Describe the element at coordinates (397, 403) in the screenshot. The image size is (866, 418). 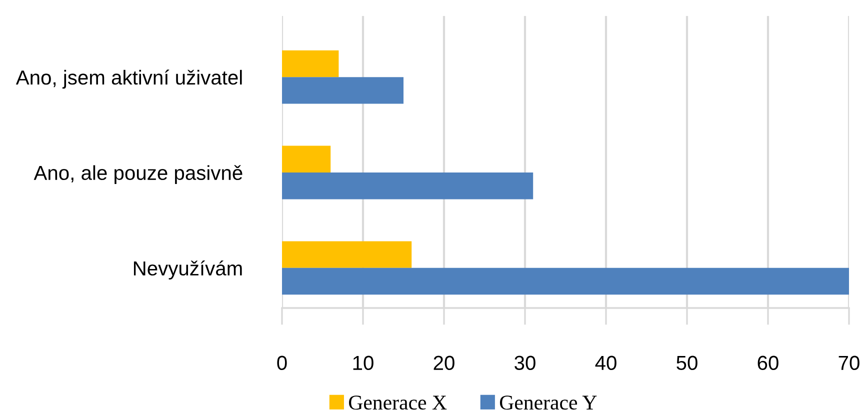
I see `legend-label: Generace X` at that location.